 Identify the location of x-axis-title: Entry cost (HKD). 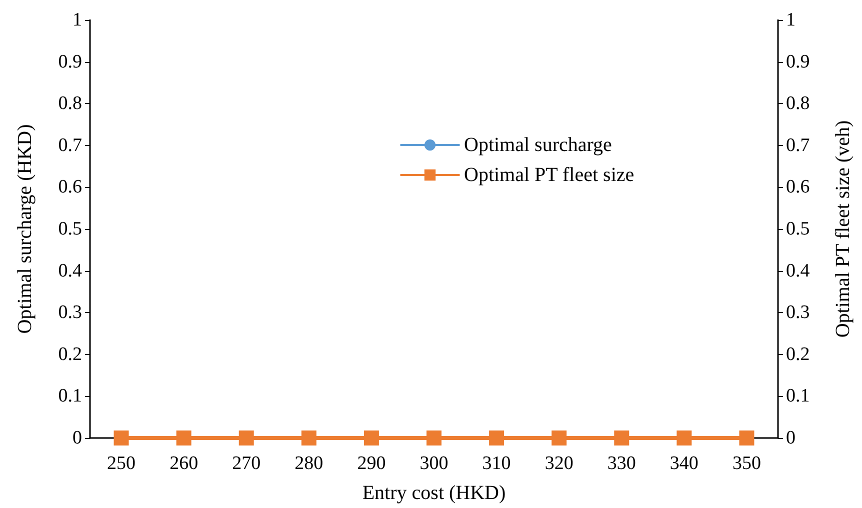
(434, 493).